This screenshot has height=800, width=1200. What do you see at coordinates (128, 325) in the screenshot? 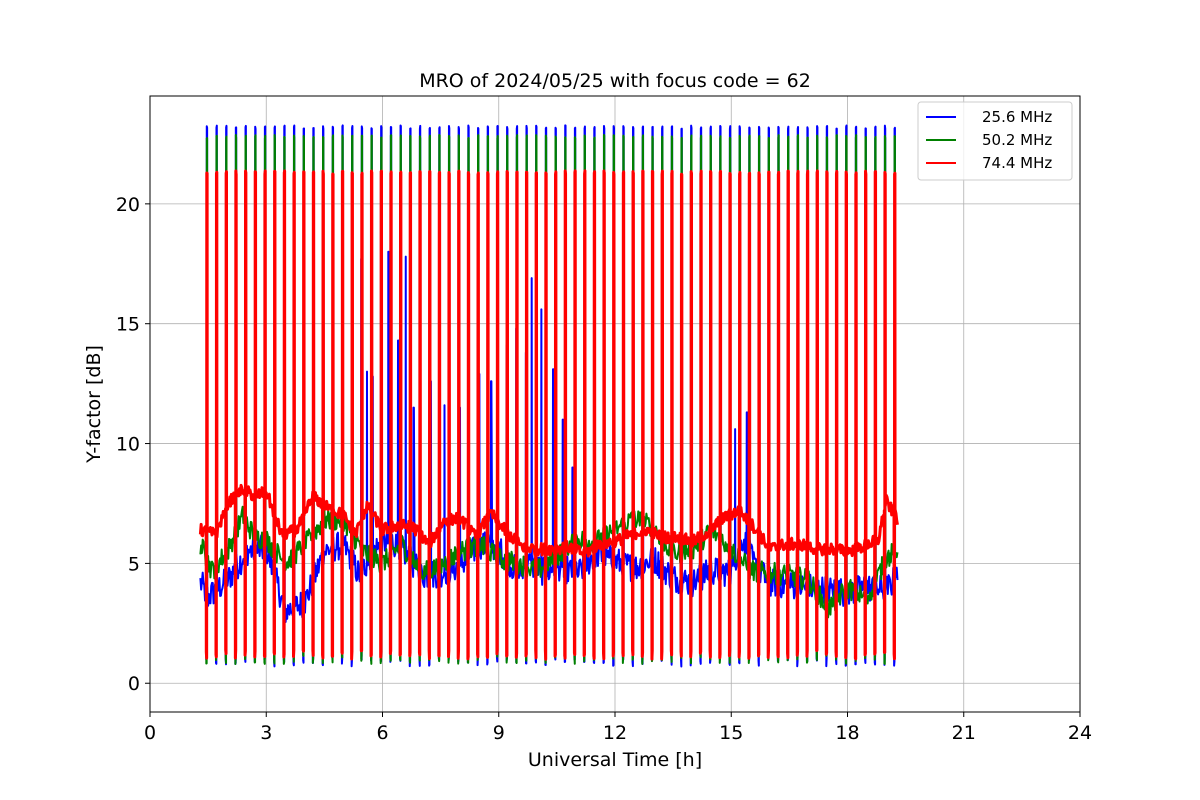
I see `y-tick-label: 15` at bounding box center [128, 325].